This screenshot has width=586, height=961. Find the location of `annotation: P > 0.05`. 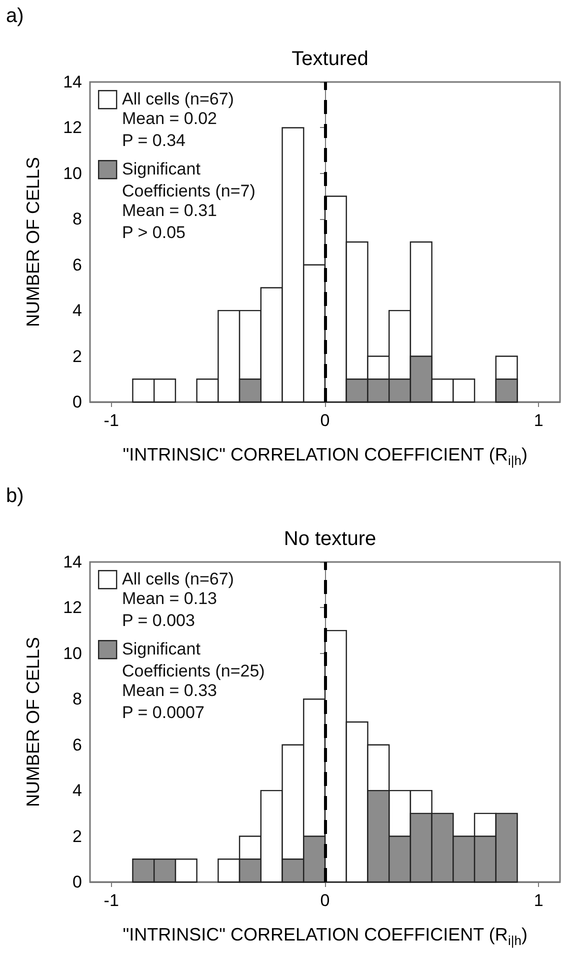

annotation: P > 0.05 is located at coordinates (154, 232).